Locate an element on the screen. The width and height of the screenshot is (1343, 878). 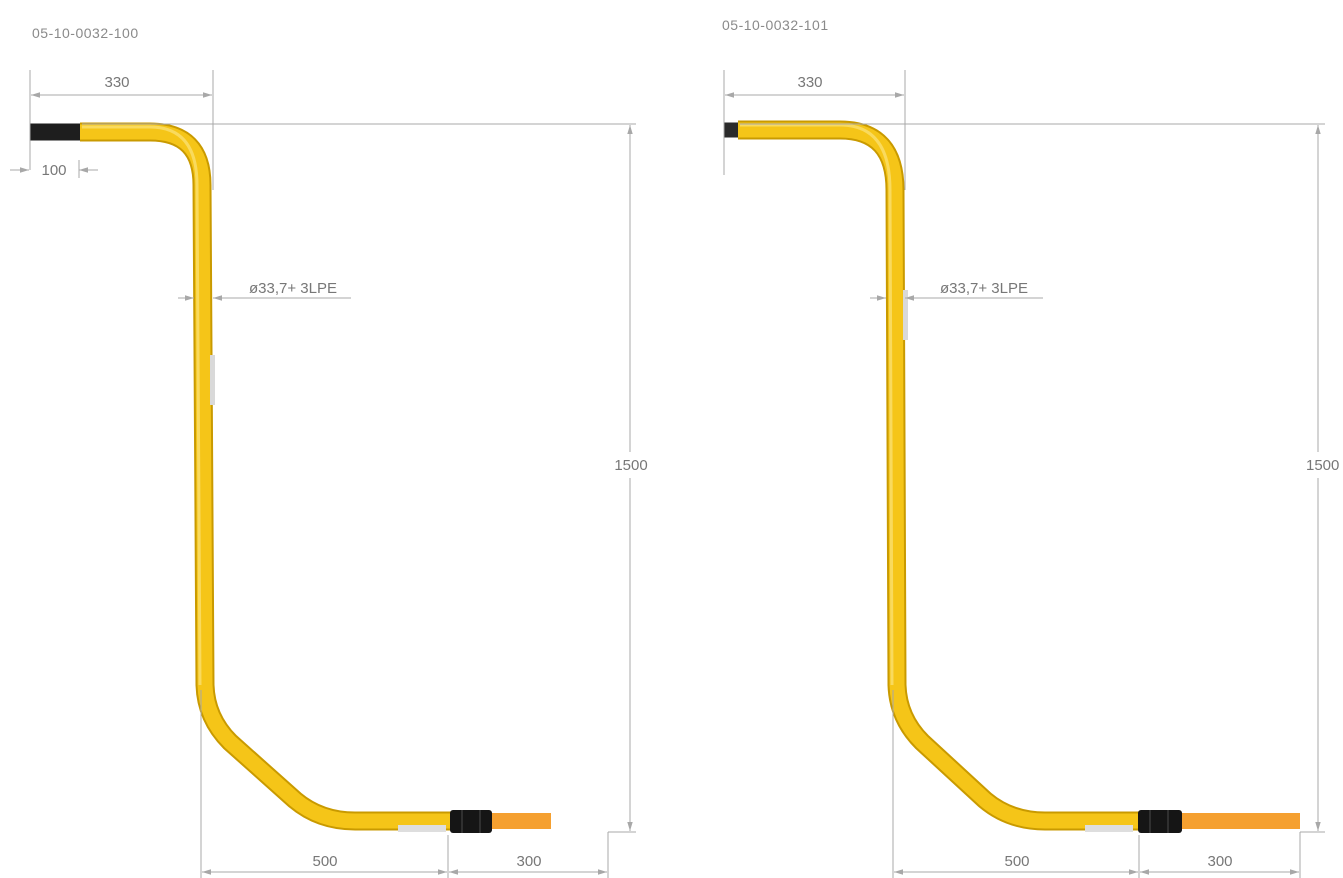
dimension-diameter-right: ø33,7+ 3LPE is located at coordinates (956, 290).